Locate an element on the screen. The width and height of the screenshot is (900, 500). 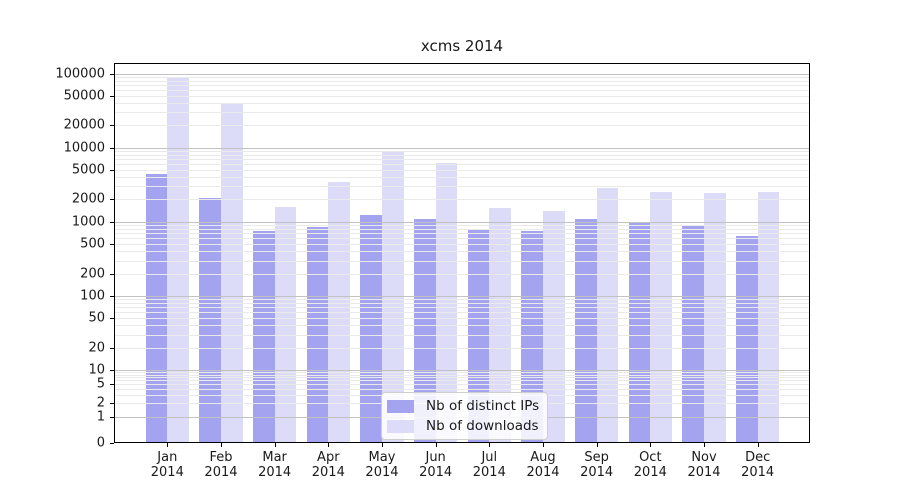
y-tick-label: 2 is located at coordinates (100, 403).